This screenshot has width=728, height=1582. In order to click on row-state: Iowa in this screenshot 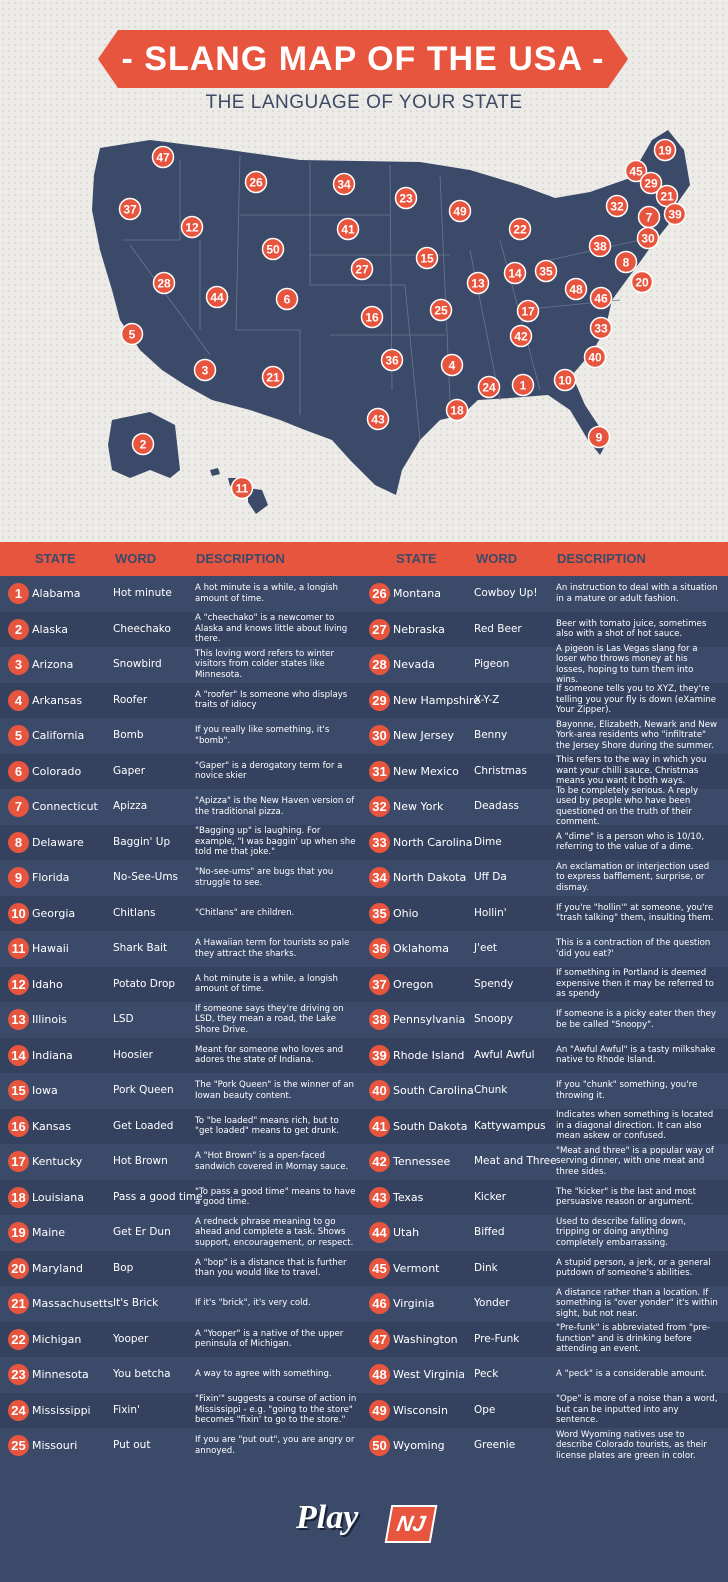, I will do `click(45, 1090)`.